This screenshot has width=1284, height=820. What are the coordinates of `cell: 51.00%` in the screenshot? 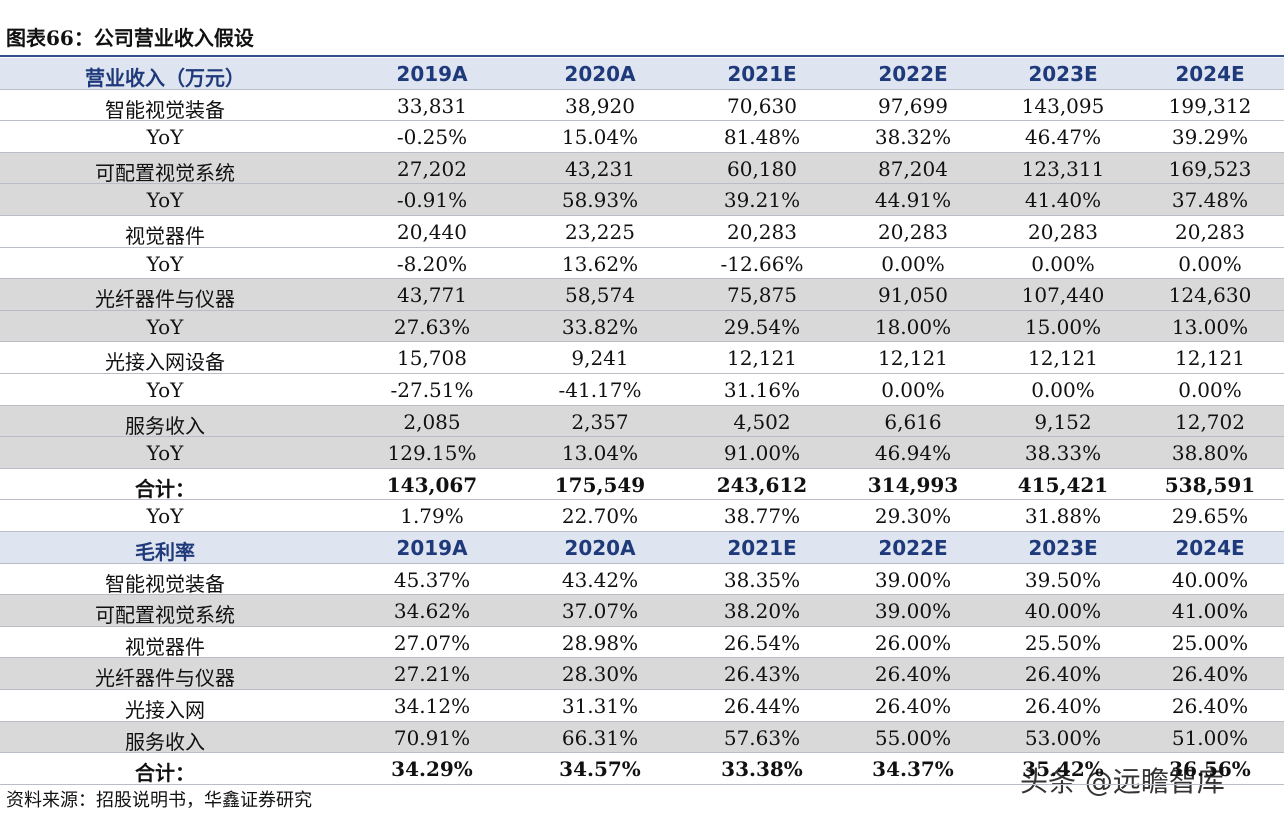 It's located at (1210, 737).